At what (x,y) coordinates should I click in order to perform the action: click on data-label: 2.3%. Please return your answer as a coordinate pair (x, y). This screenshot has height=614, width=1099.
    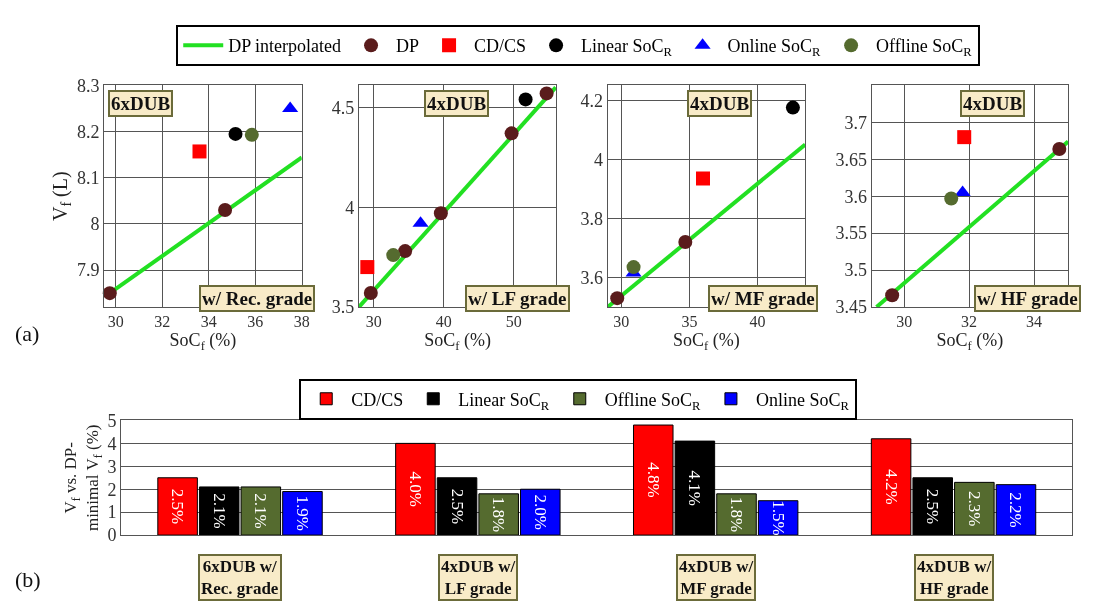
    Looking at the image, I should click on (974, 509).